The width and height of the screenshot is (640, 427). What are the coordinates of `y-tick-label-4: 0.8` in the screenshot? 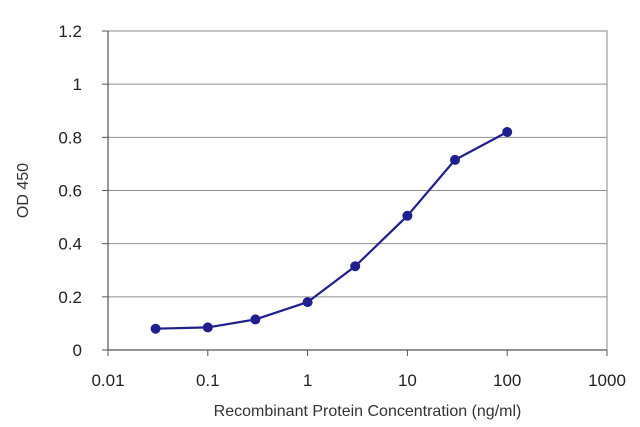 It's located at (70, 137).